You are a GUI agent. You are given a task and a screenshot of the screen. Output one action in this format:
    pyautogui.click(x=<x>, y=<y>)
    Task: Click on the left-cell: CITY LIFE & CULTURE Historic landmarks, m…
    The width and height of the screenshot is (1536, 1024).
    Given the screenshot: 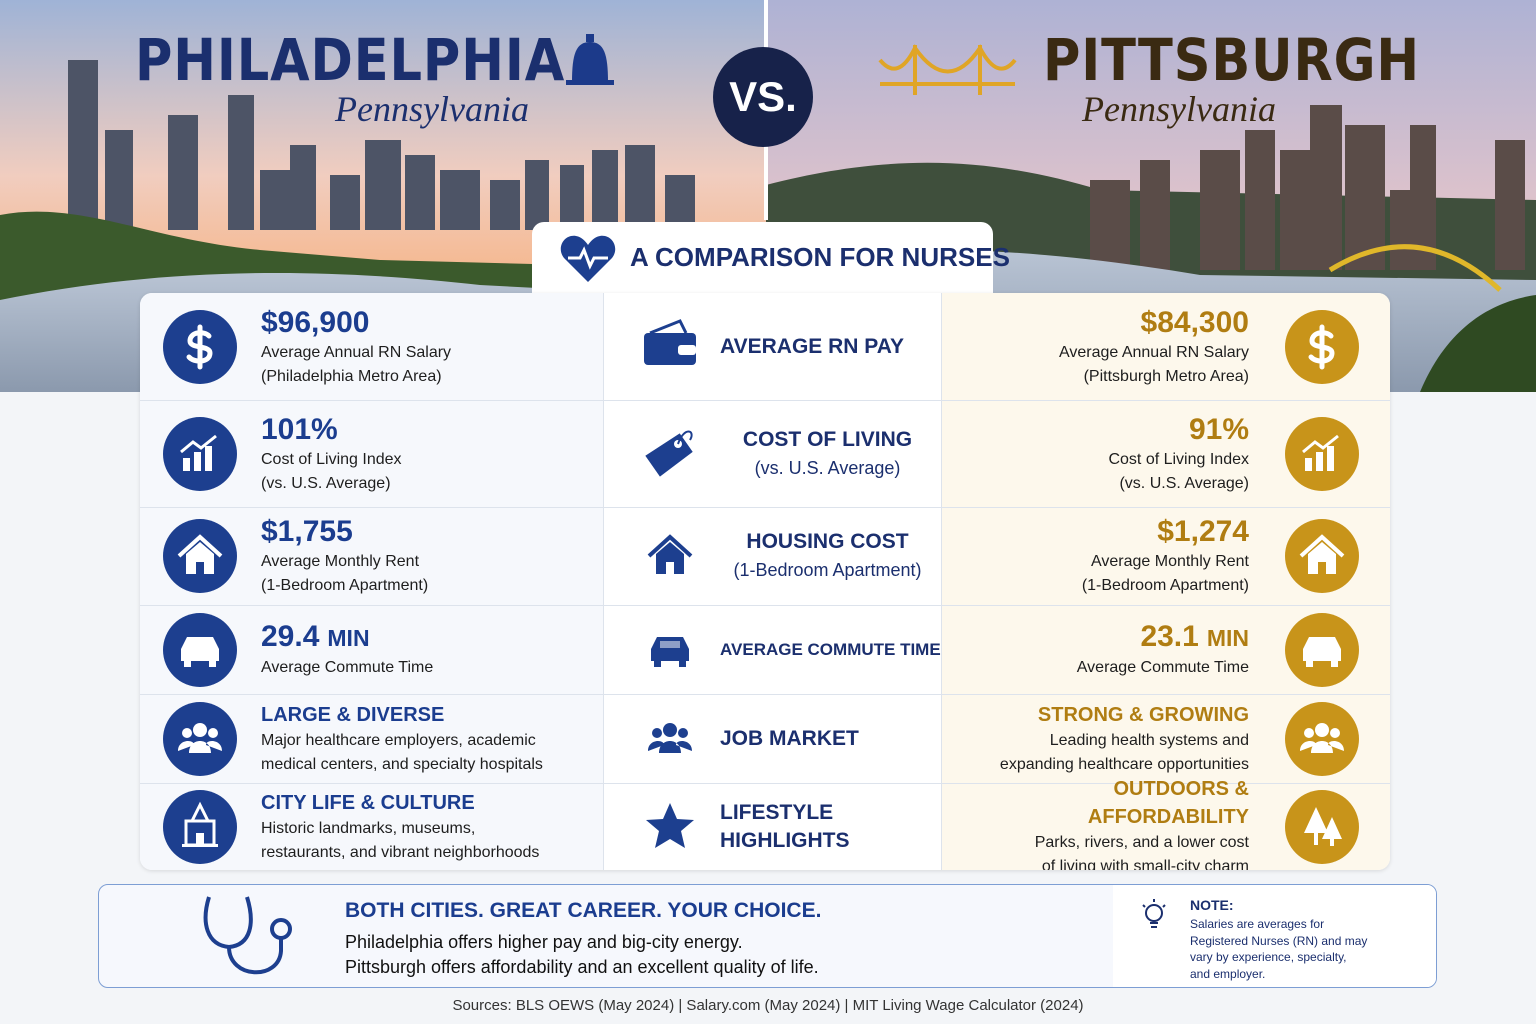 What is the action you would take?
    pyautogui.click(x=431, y=826)
    